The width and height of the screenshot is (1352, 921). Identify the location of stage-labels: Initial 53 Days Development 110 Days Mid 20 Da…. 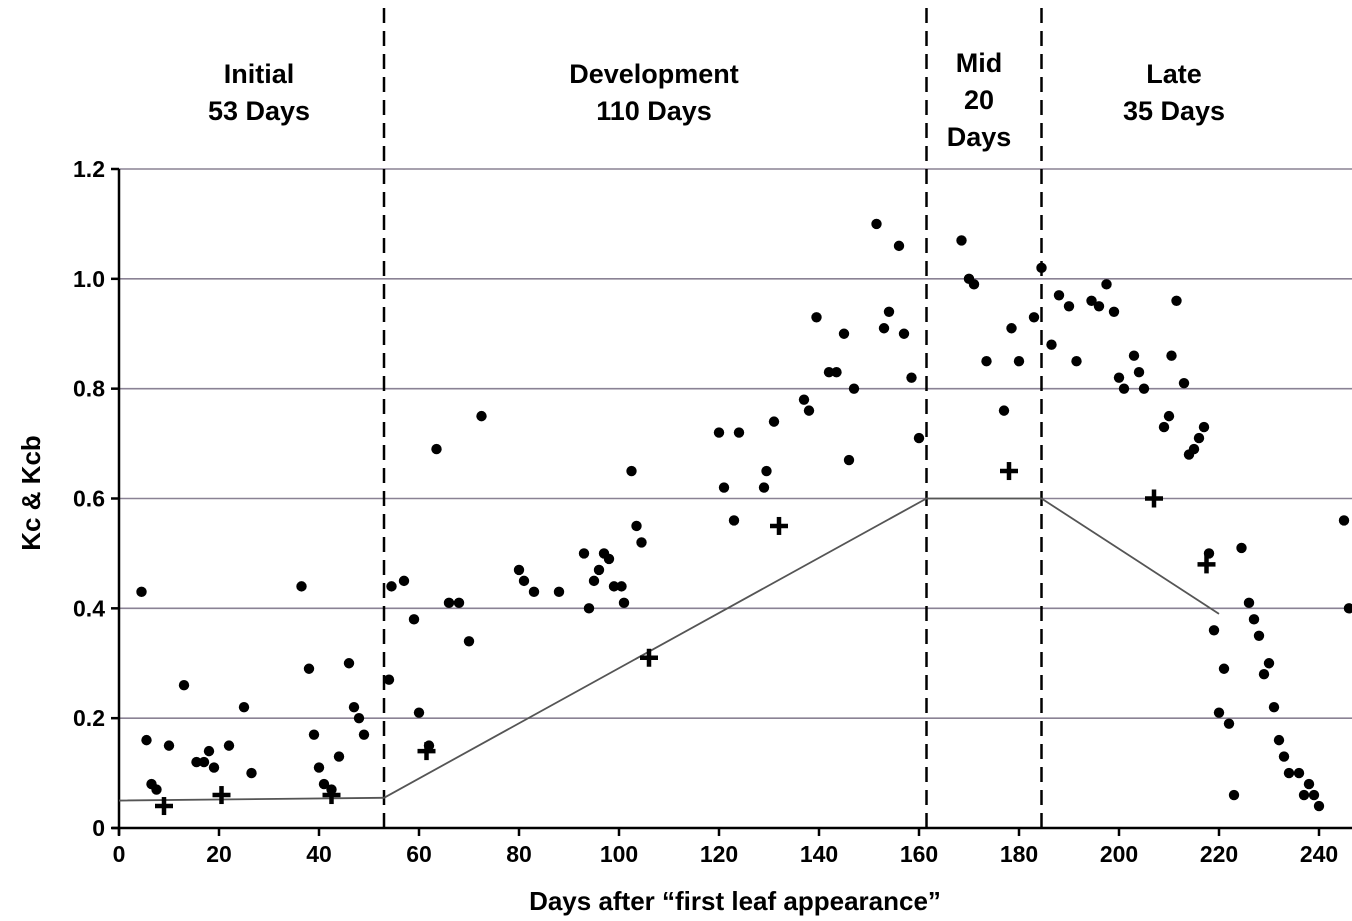
(716, 100).